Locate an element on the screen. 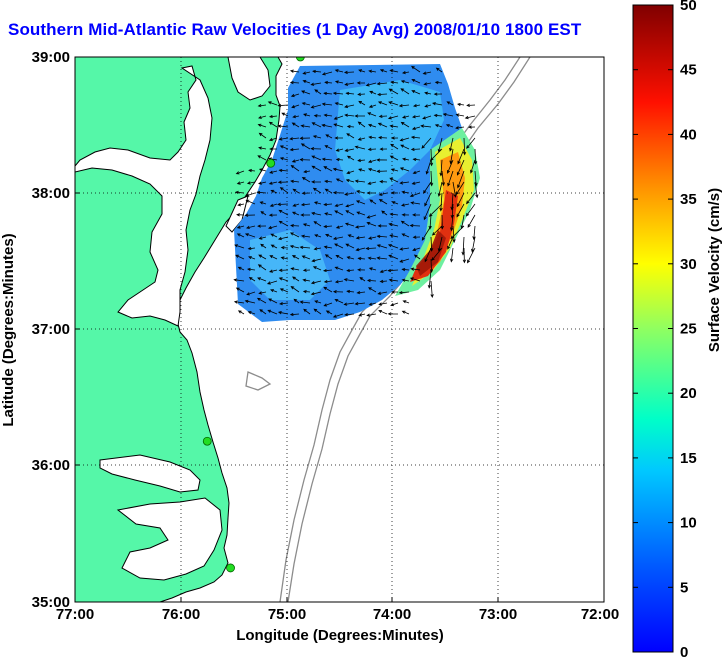  colorbar-gradient is located at coordinates (653, 328).